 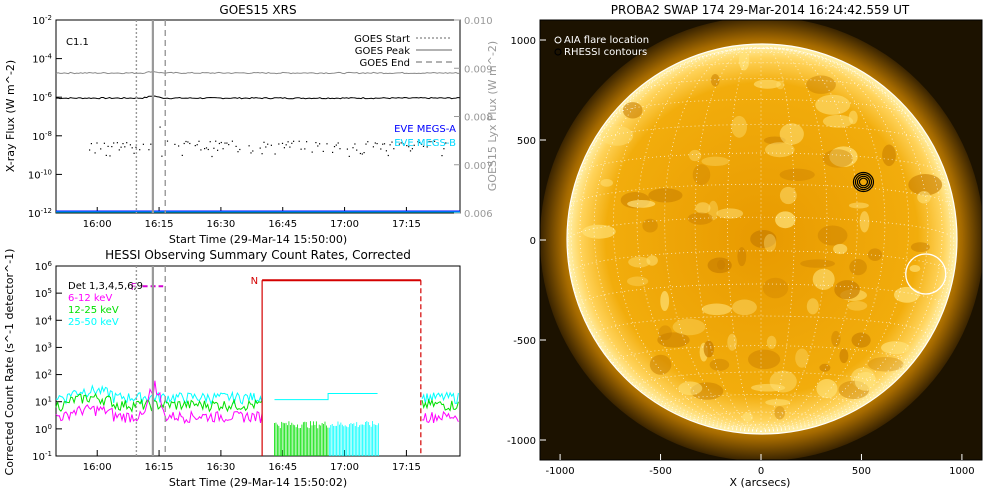 What do you see at coordinates (43, 347) in the screenshot?
I see `hessi-y-tick-label: 10³` at bounding box center [43, 347].